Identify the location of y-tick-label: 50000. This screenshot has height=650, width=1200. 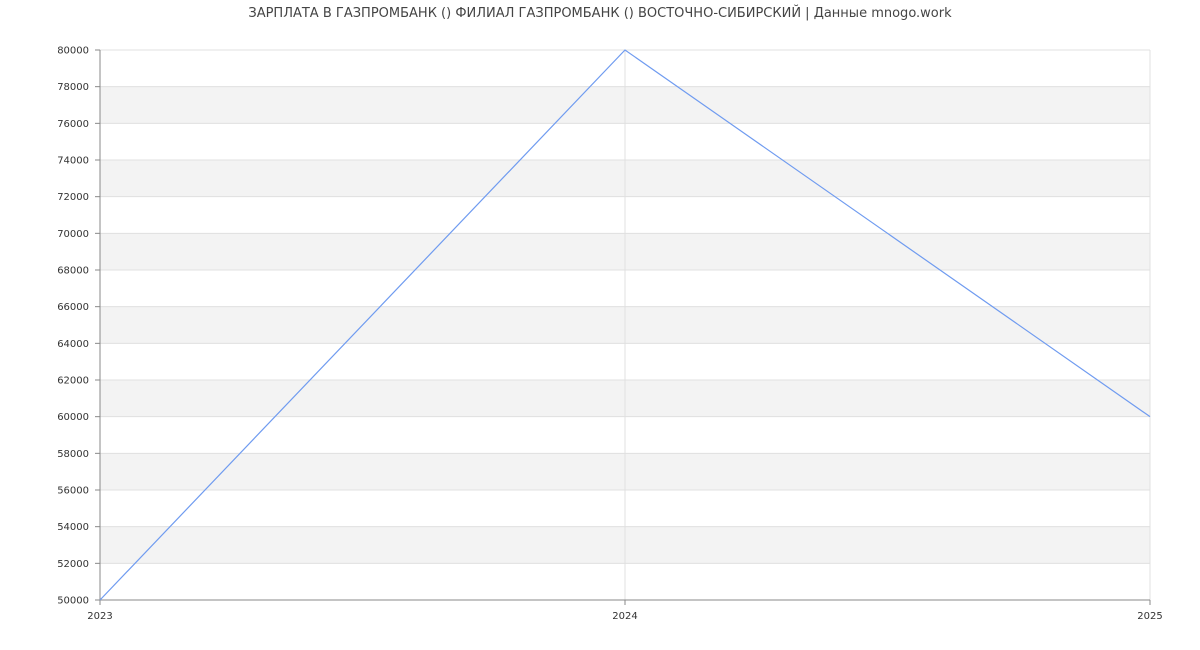
(73, 601).